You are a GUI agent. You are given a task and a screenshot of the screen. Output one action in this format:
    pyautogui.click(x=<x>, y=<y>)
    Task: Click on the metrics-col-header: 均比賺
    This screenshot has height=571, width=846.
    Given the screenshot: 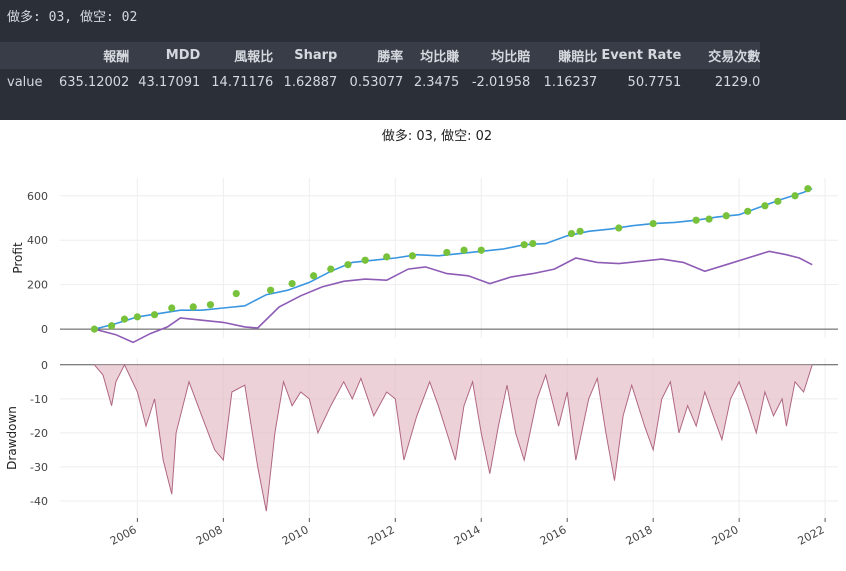 What is the action you would take?
    pyautogui.click(x=431, y=55)
    